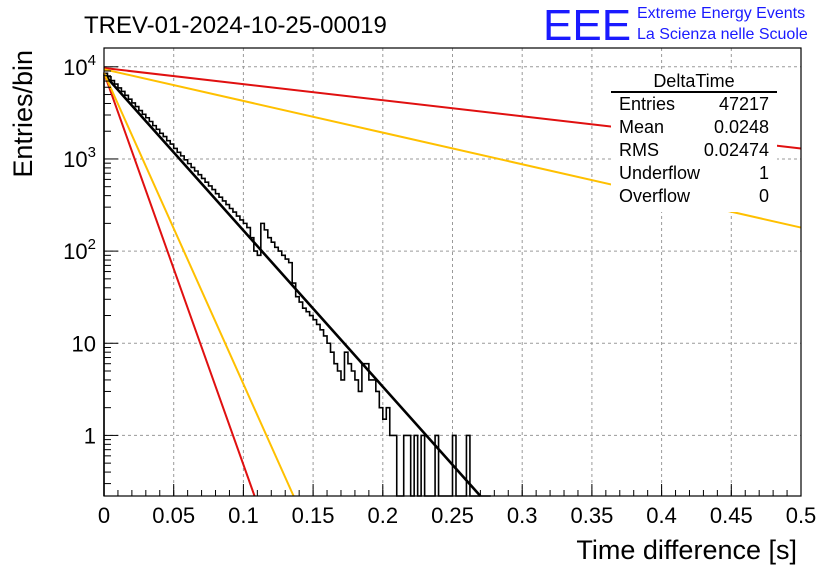 This screenshot has width=836, height=572. What do you see at coordinates (744, 104) in the screenshot?
I see `stats-row-value: 47217` at bounding box center [744, 104].